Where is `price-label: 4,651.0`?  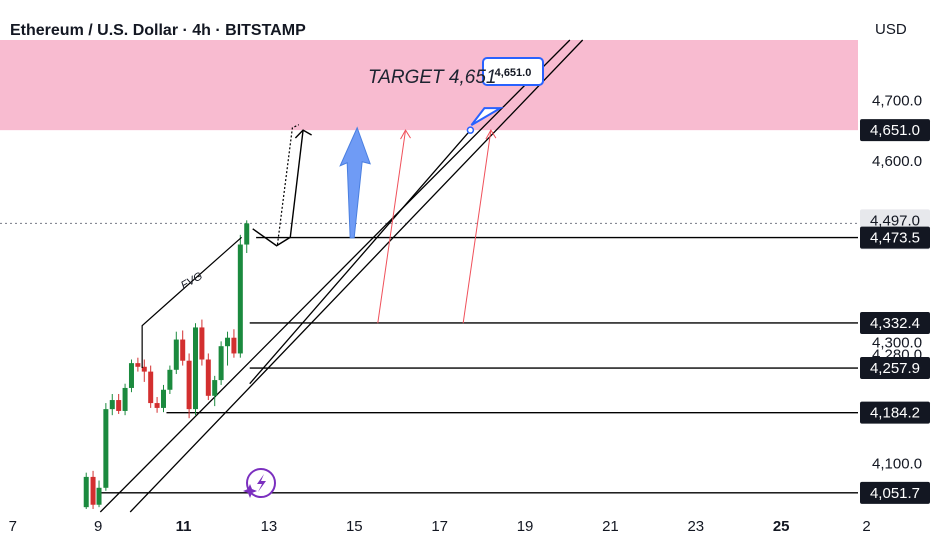 price-label: 4,651.0 is located at coordinates (895, 130).